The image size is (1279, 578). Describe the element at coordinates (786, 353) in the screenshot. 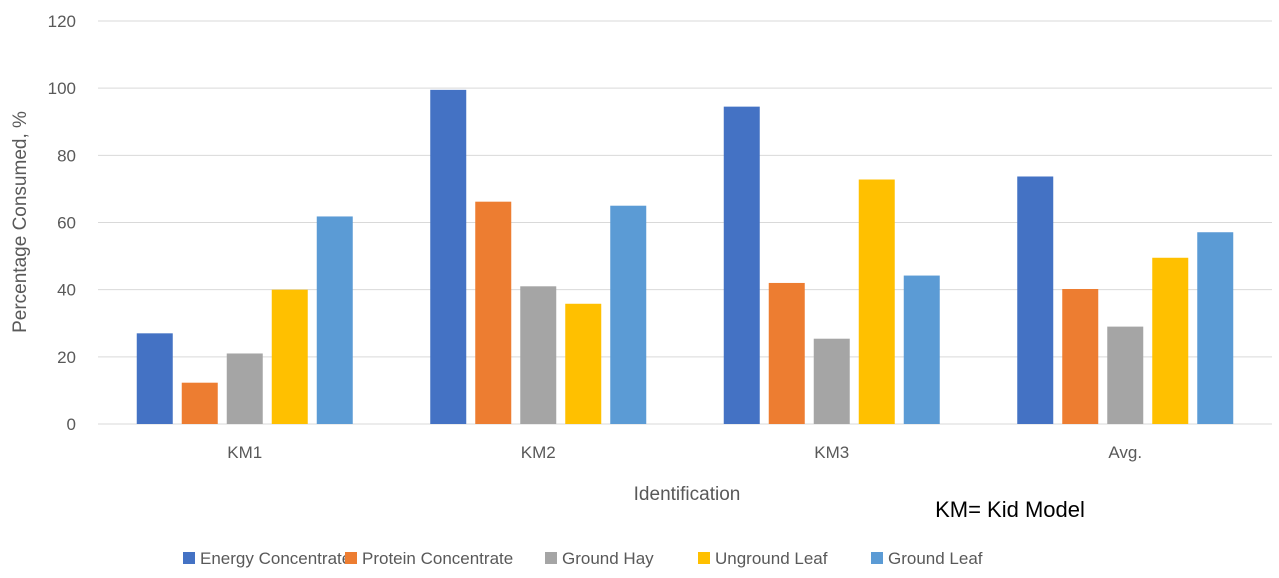

I see `bar-protein-concentrate-km3` at that location.